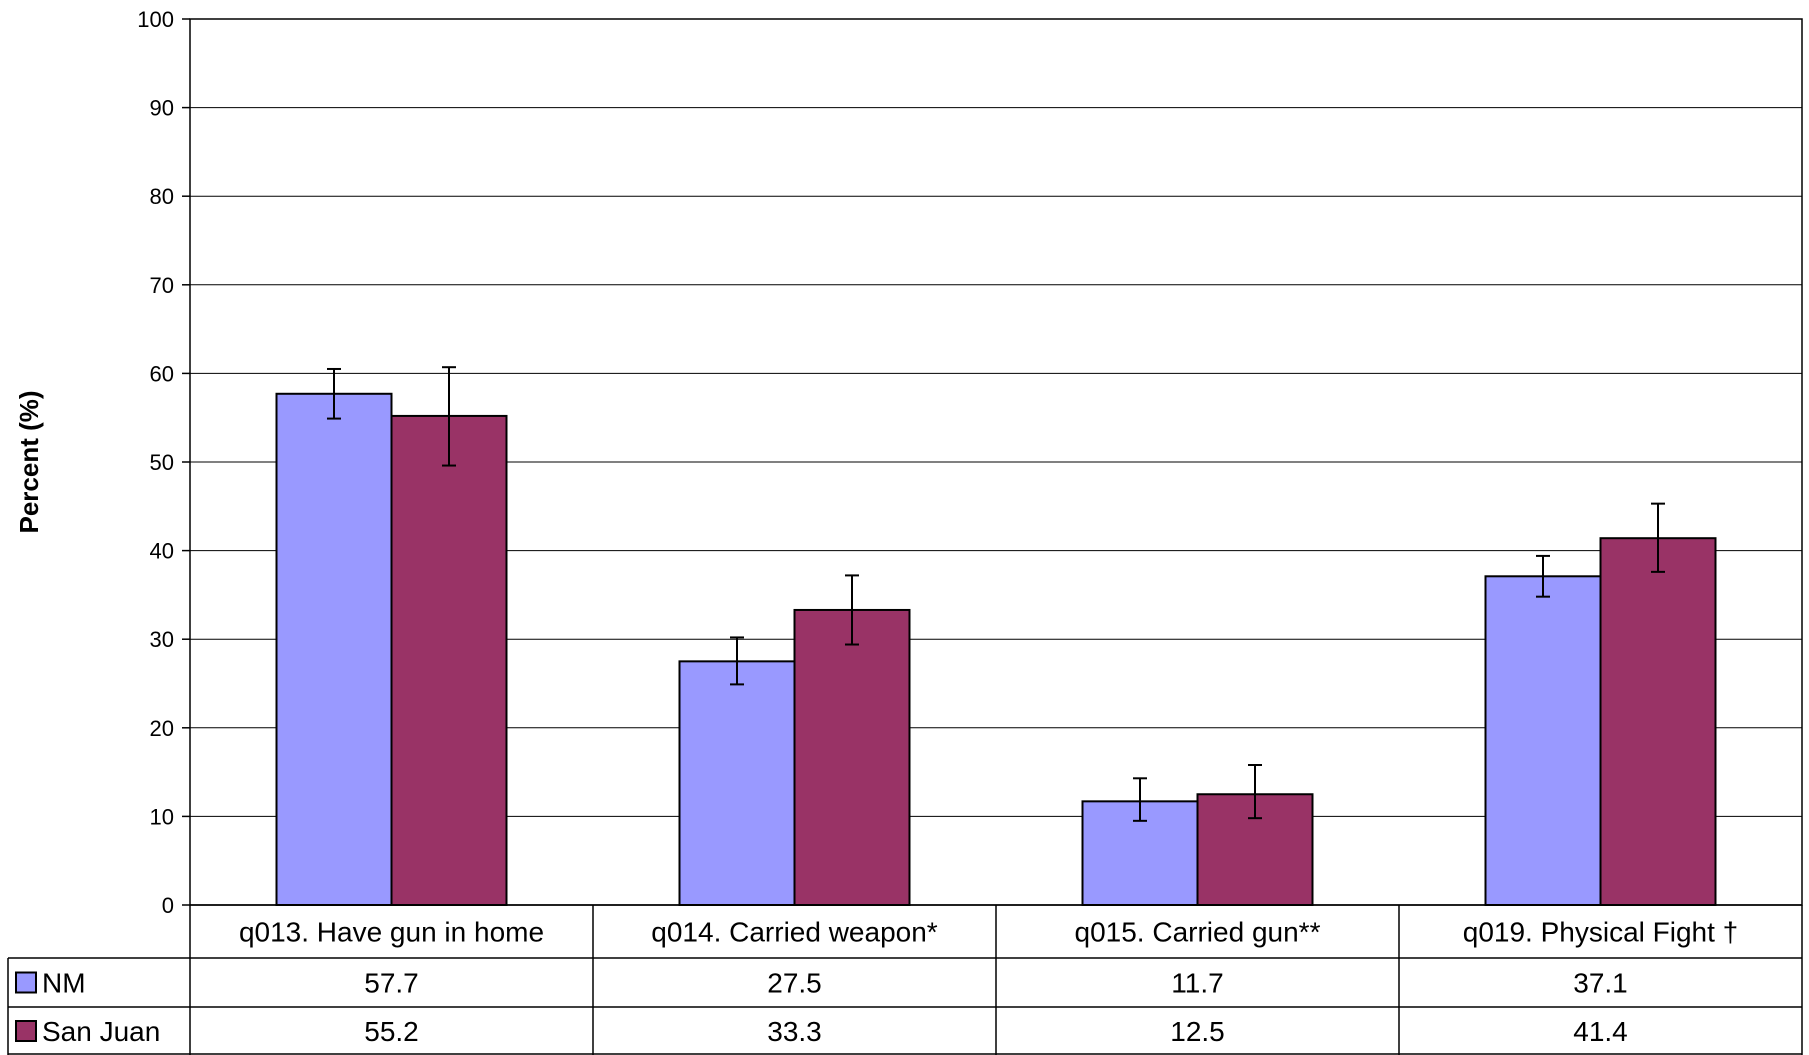 Image resolution: width=1809 pixels, height=1055 pixels. Describe the element at coordinates (168, 905) in the screenshot. I see `y-tick-label: 0` at that location.